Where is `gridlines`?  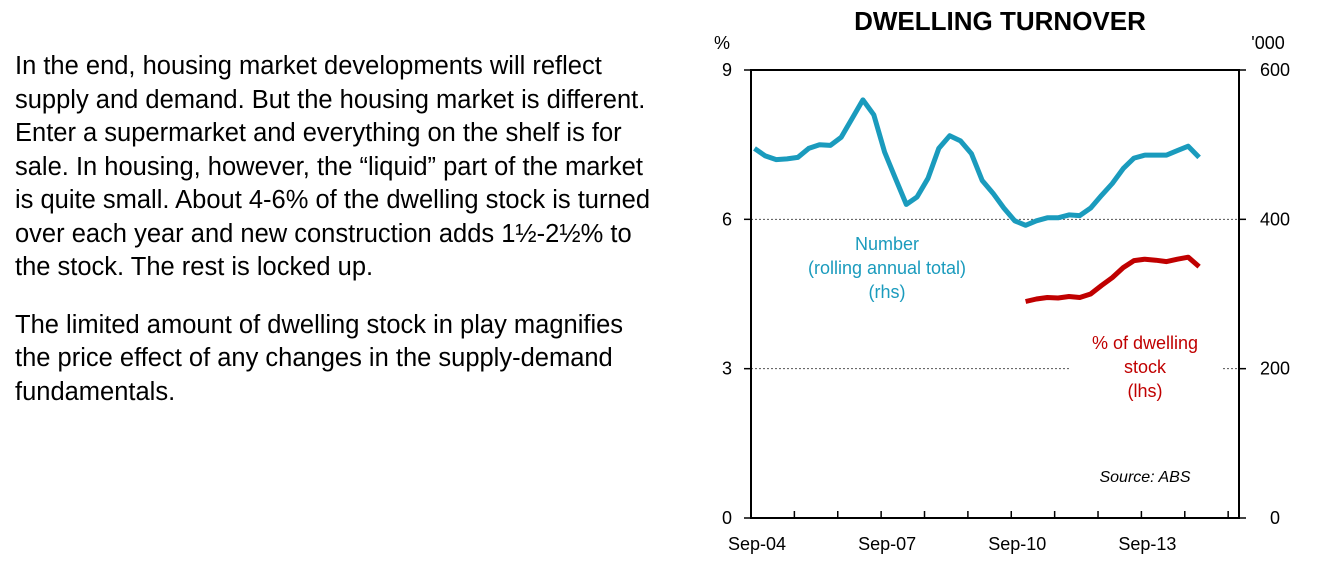
gridlines is located at coordinates (995, 294).